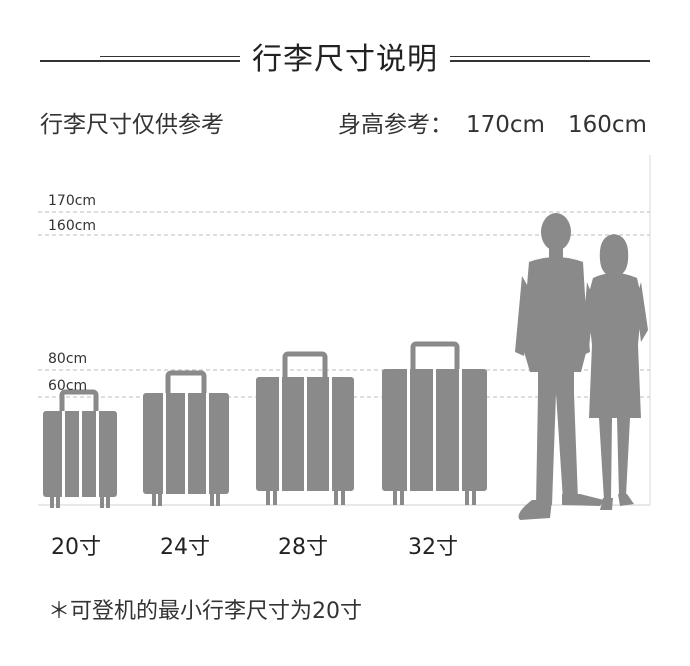  Describe the element at coordinates (68, 386) in the screenshot. I see `guide-label-60: 60cm` at that location.